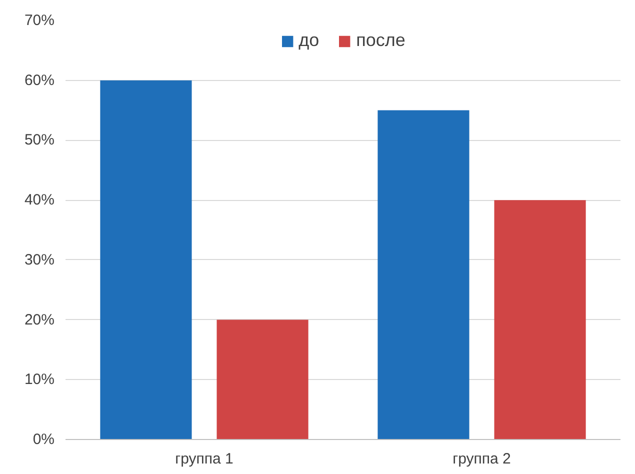 Image resolution: width=635 pixels, height=474 pixels. I want to click on x-tick-label: группа 2, so click(481, 459).